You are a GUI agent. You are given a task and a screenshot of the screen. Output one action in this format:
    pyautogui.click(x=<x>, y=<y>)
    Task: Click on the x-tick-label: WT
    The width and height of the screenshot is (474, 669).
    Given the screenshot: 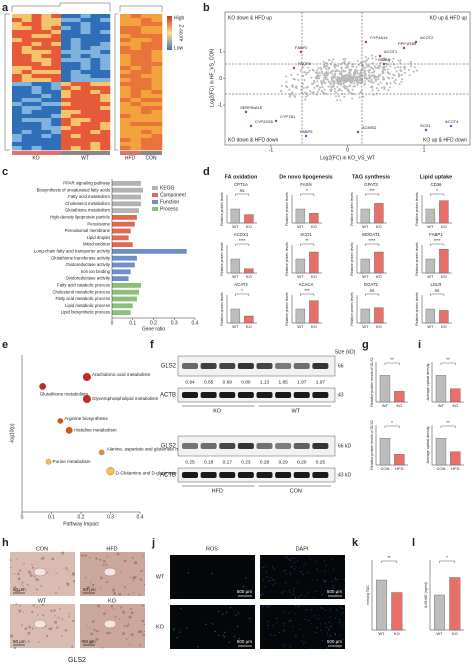 What is the action you would take?
    pyautogui.click(x=300, y=276)
    